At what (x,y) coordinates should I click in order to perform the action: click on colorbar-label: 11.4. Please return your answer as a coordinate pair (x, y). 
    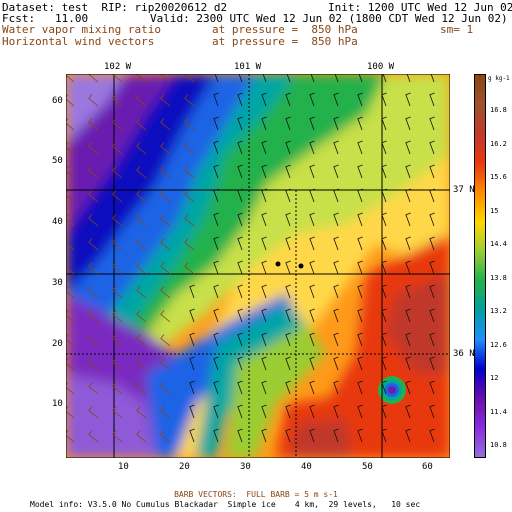
    Looking at the image, I should click on (498, 411).